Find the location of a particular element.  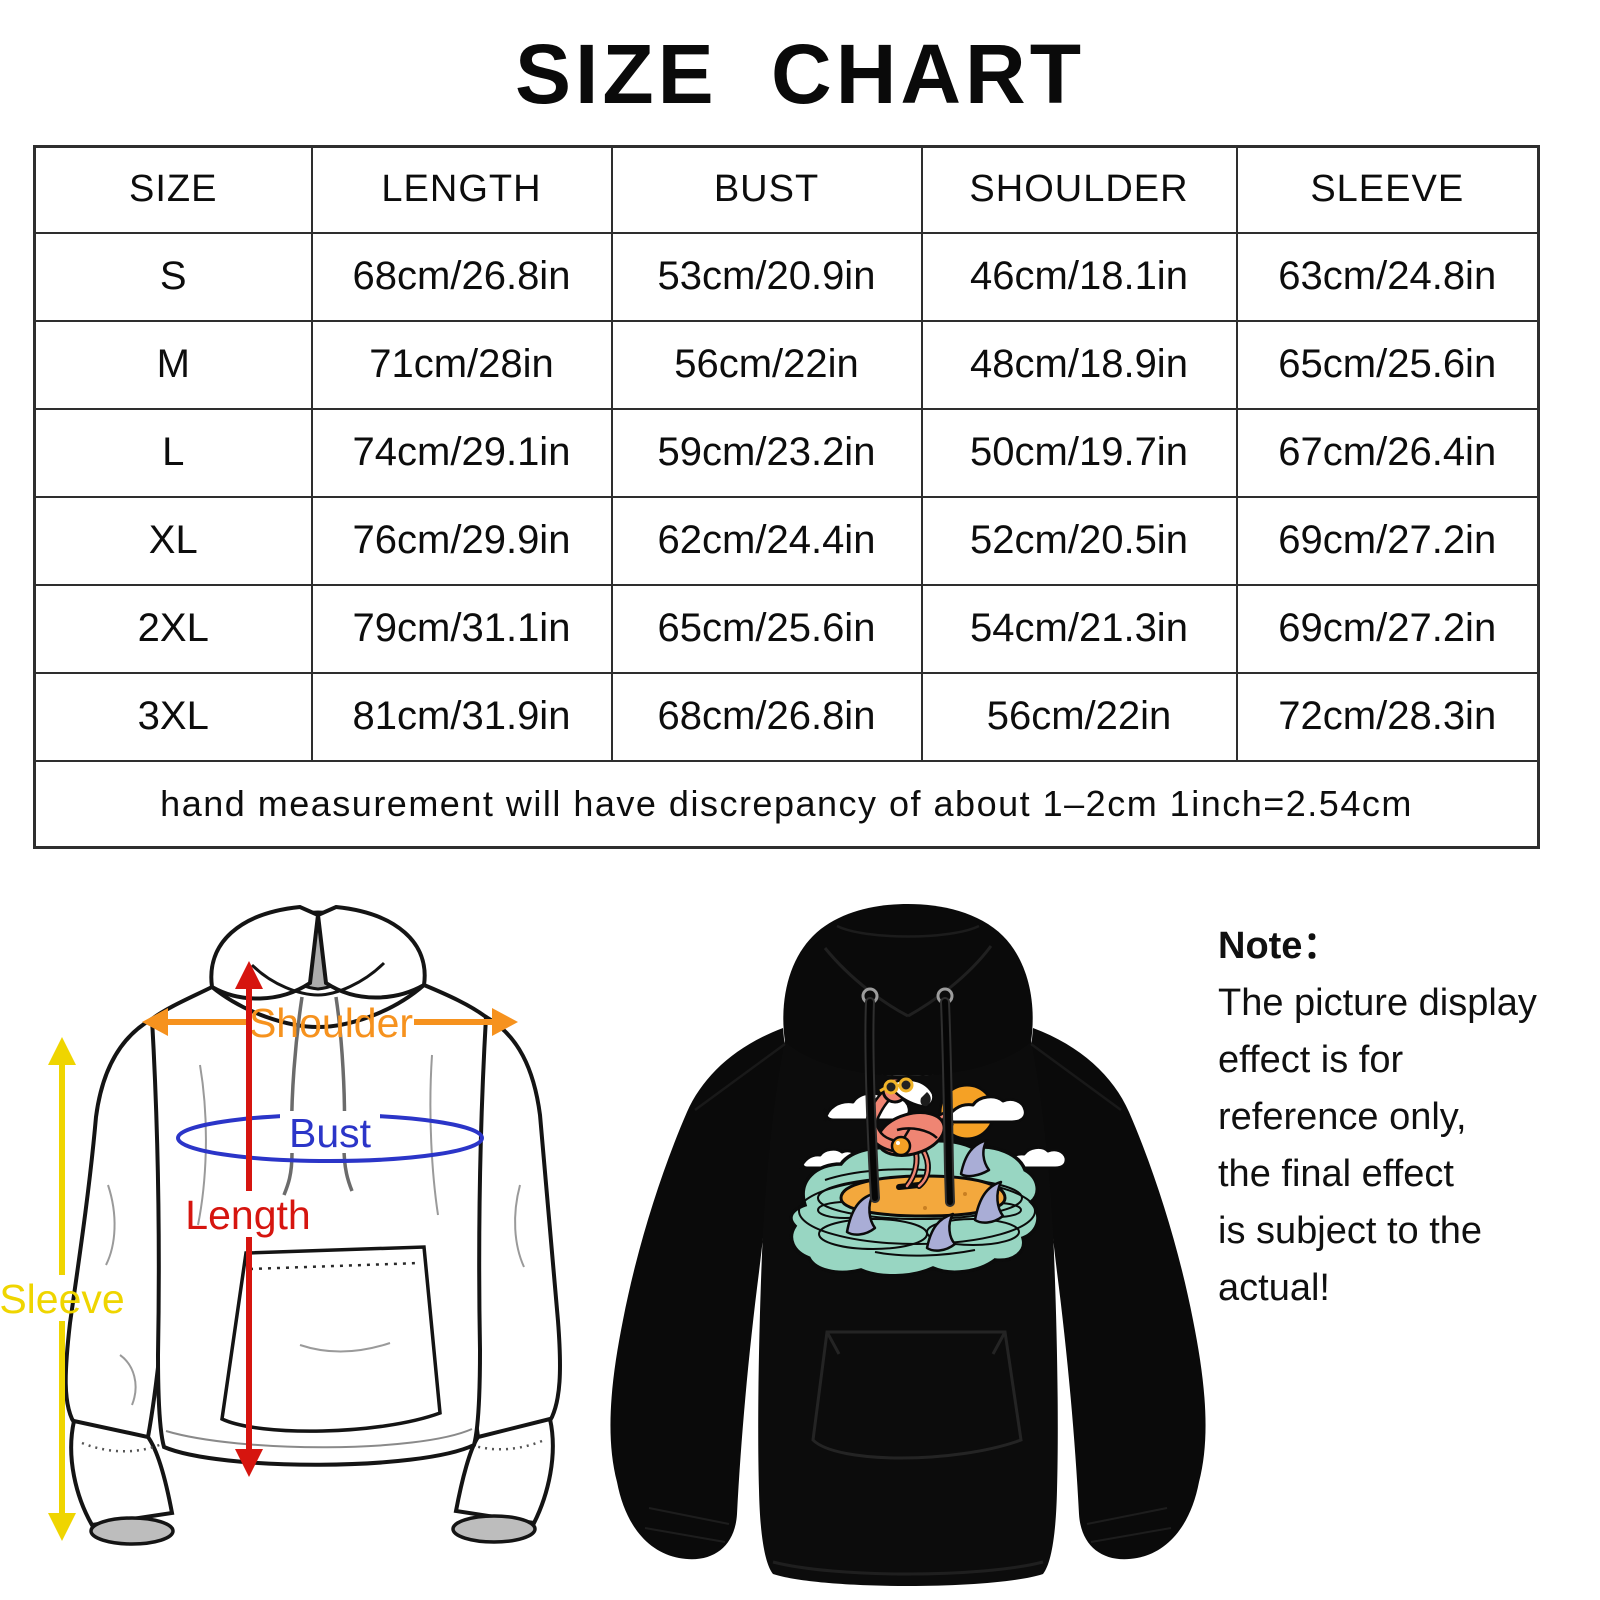

measurement-diagram: Shoulder Bust Length Sleeve is located at coordinates (281, 1225).